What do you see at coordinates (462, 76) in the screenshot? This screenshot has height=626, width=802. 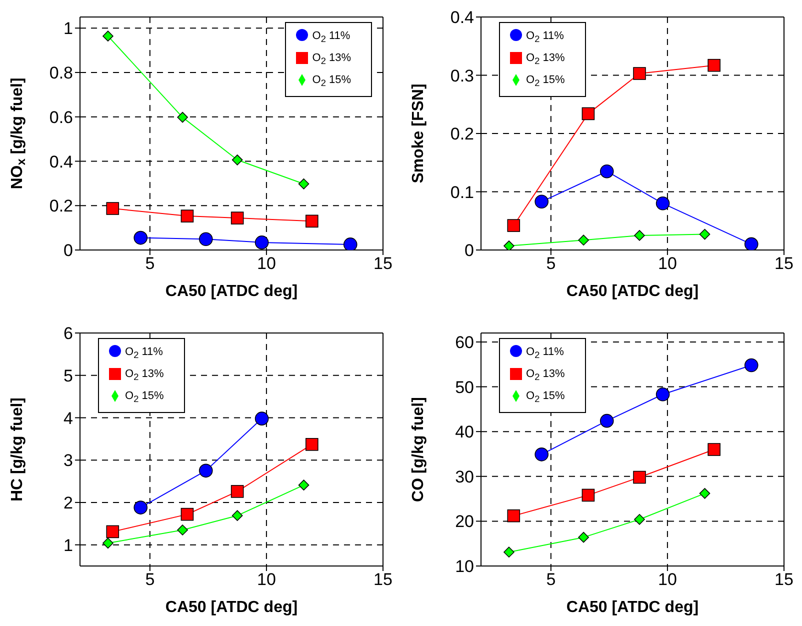 I see `y-tick-label: 0.3` at bounding box center [462, 76].